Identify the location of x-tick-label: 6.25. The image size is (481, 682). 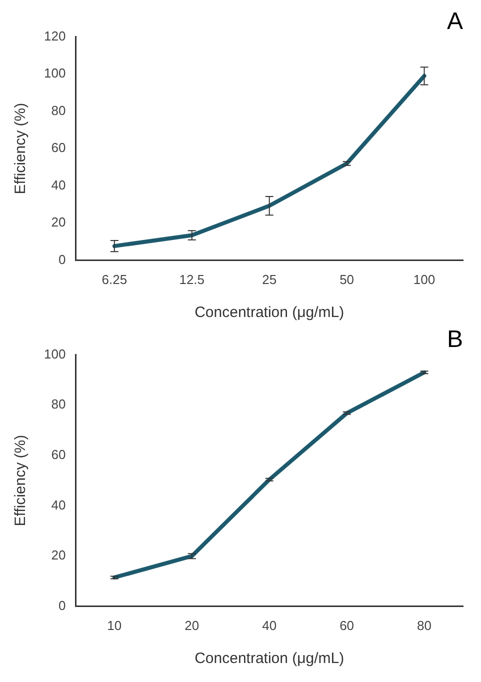
(115, 279).